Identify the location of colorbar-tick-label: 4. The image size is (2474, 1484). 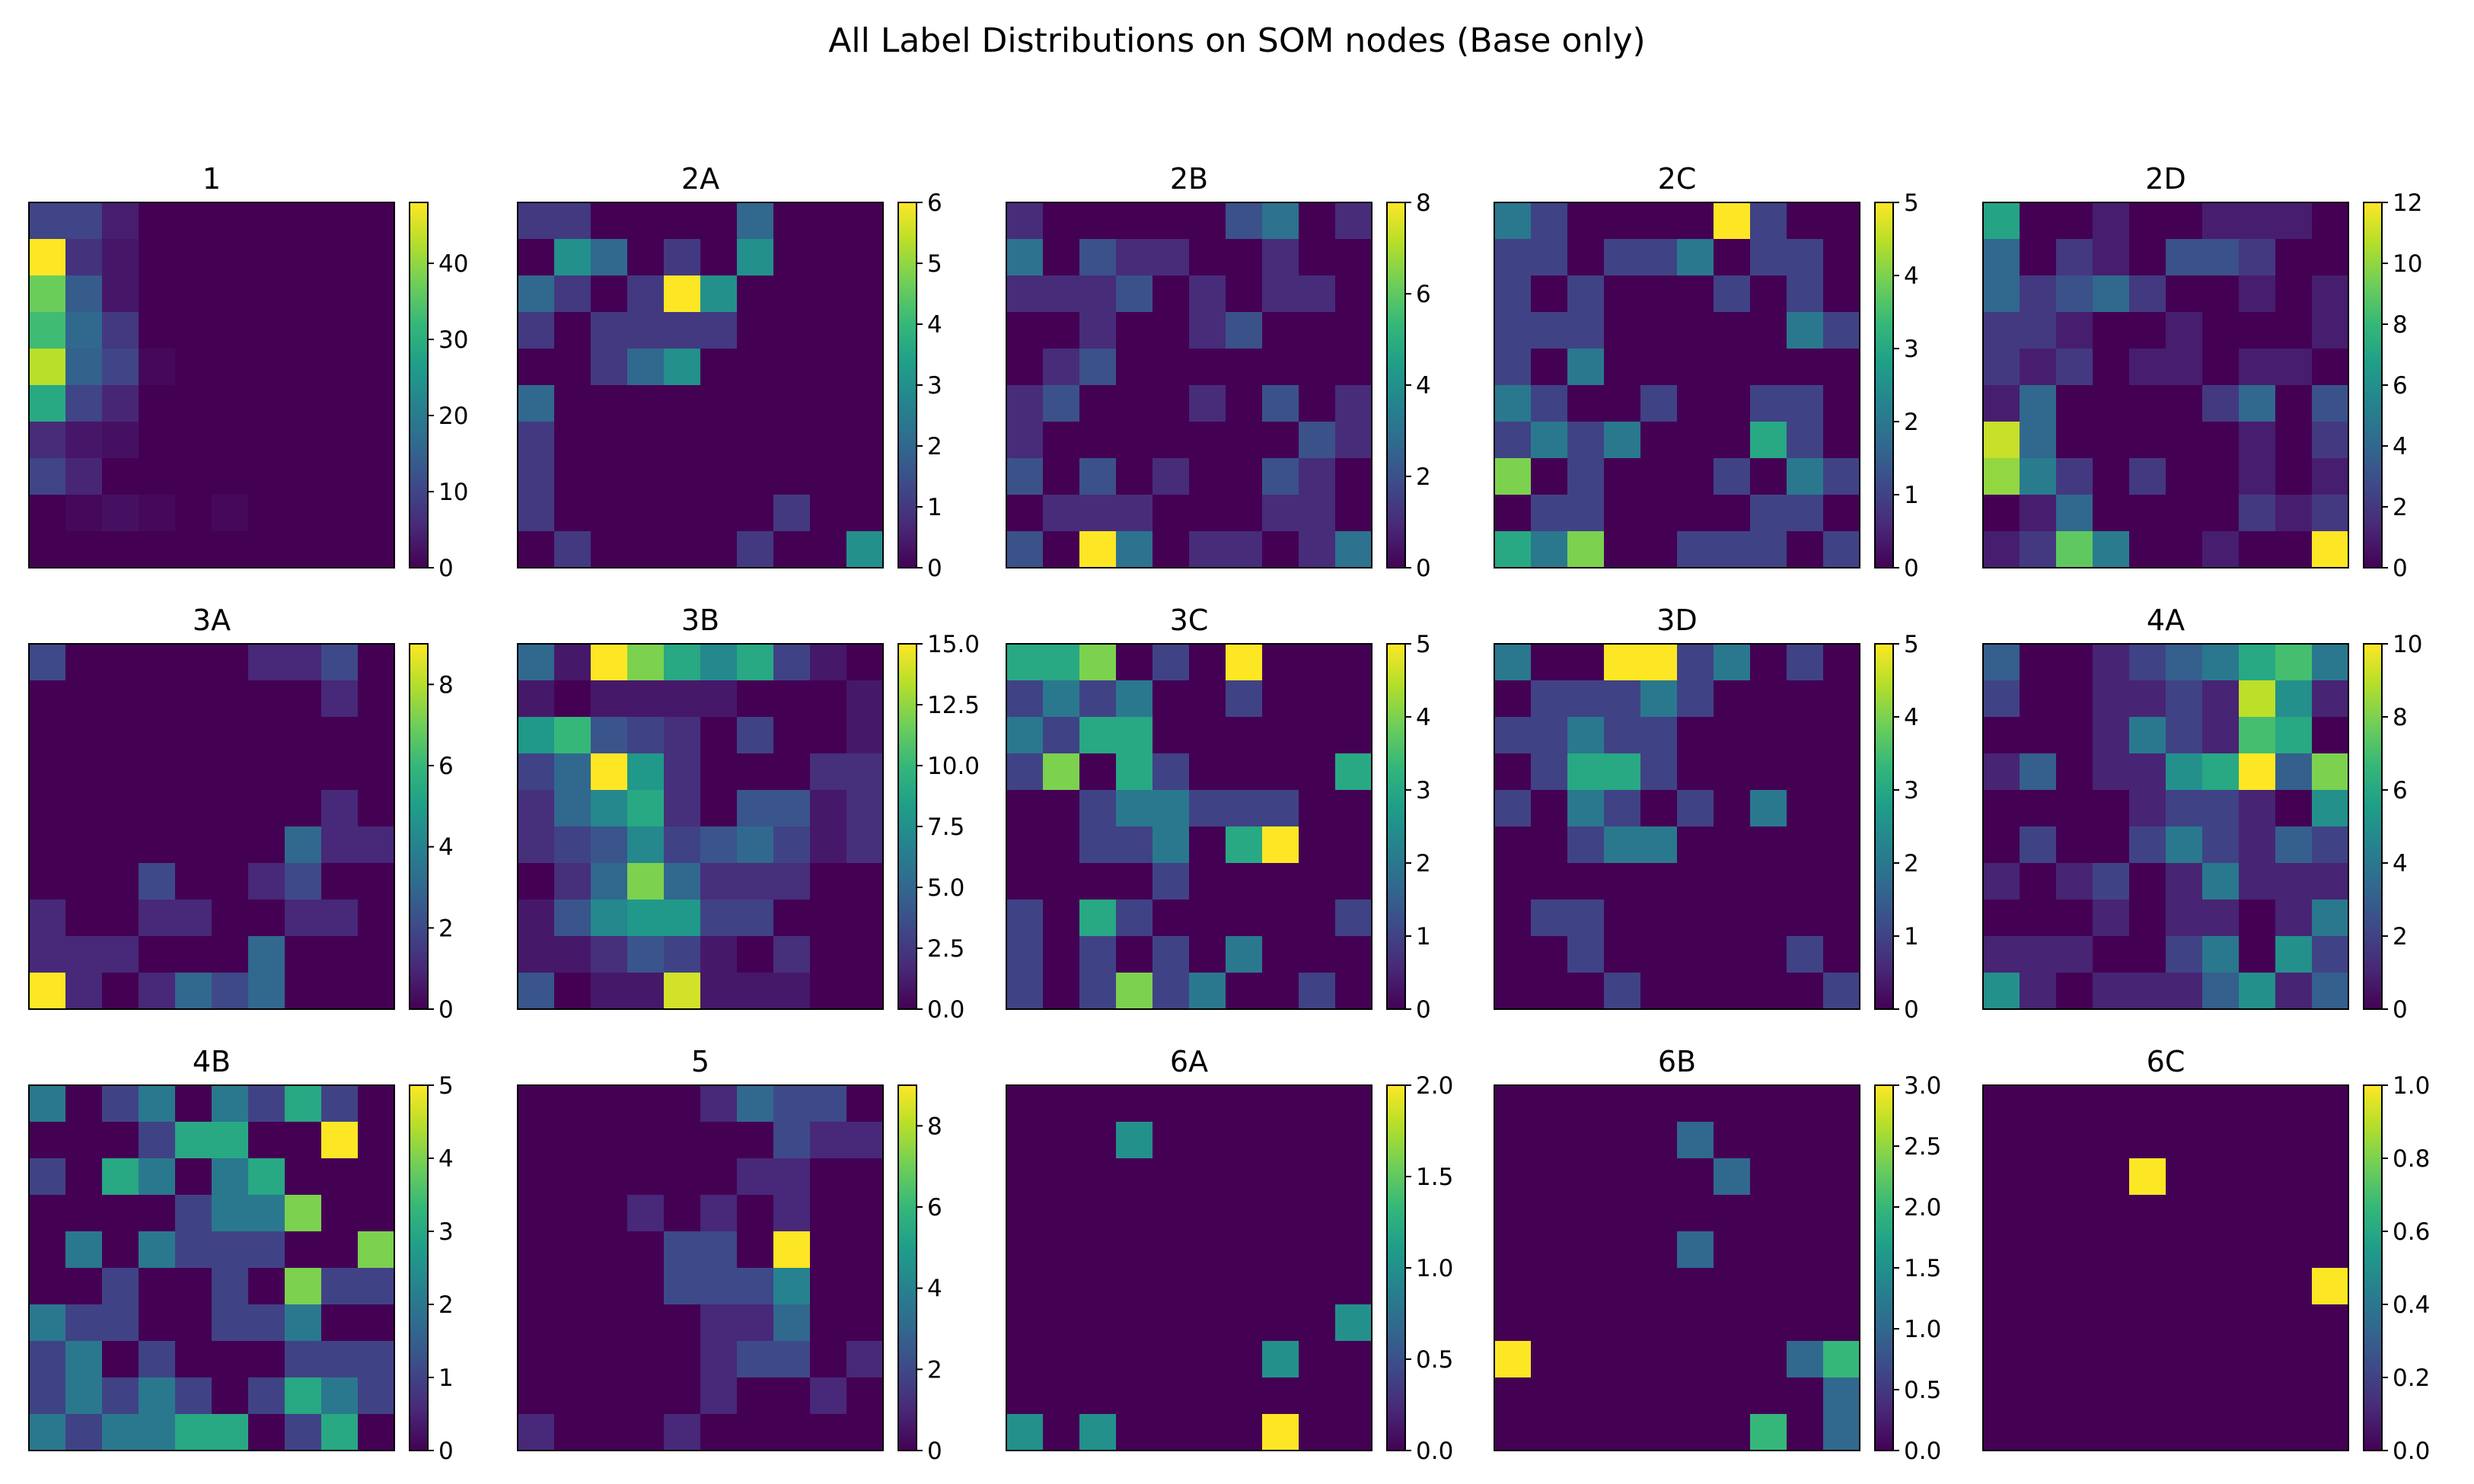
(1423, 386).